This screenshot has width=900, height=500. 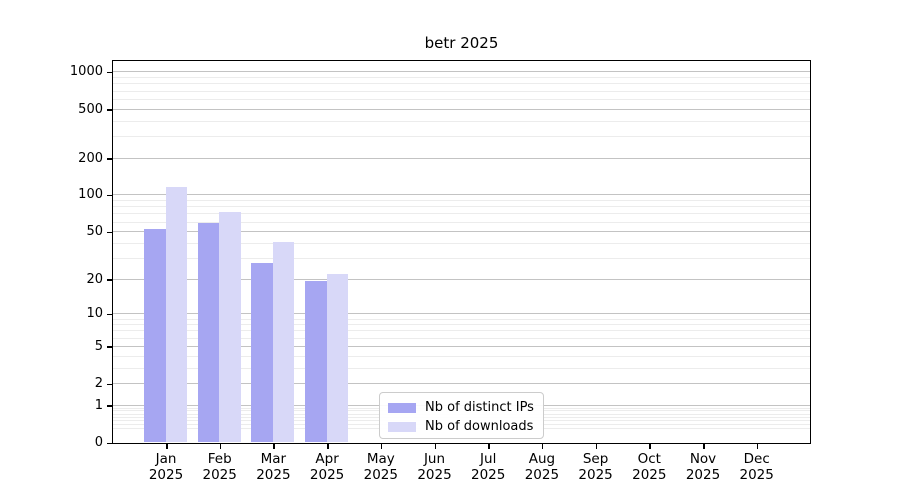 What do you see at coordinates (704, 446) in the screenshot?
I see `x-tick-nov` at bounding box center [704, 446].